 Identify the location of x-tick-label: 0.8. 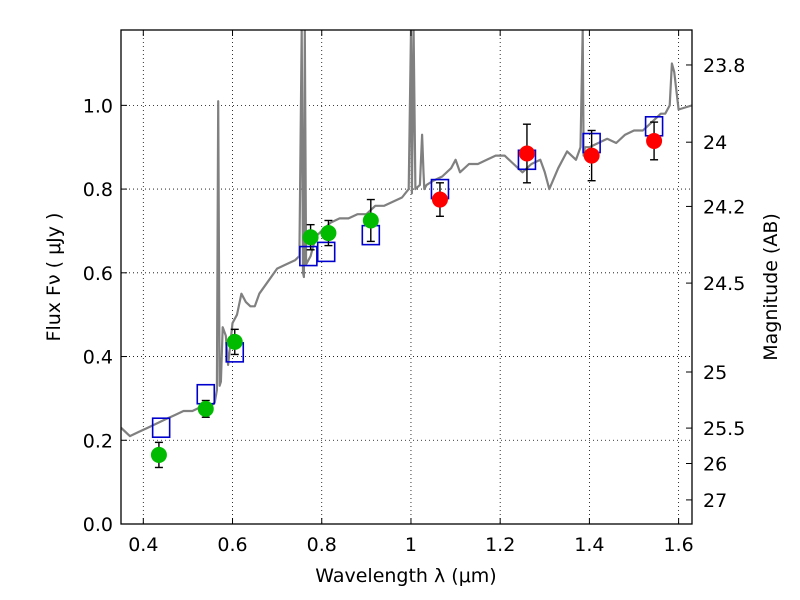
(322, 545).